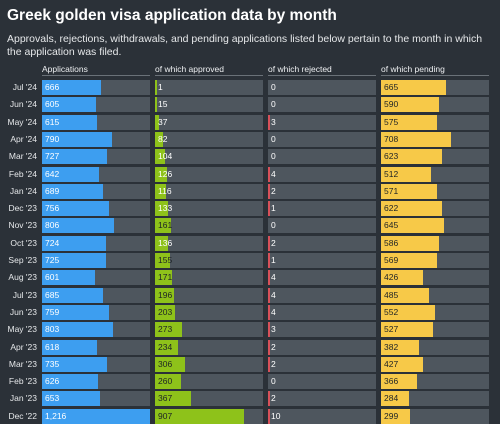 This screenshot has height=424, width=500. Describe the element at coordinates (322, 122) in the screenshot. I see `data-cell: 3` at that location.